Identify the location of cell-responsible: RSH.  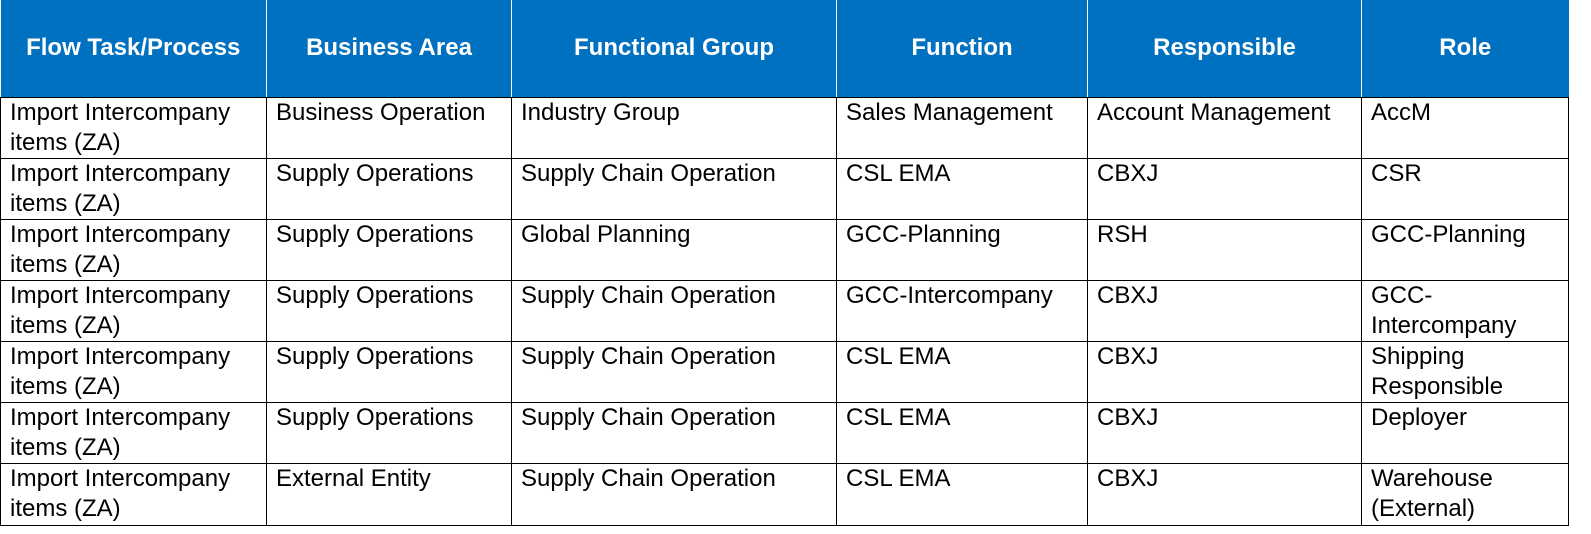
(1224, 249).